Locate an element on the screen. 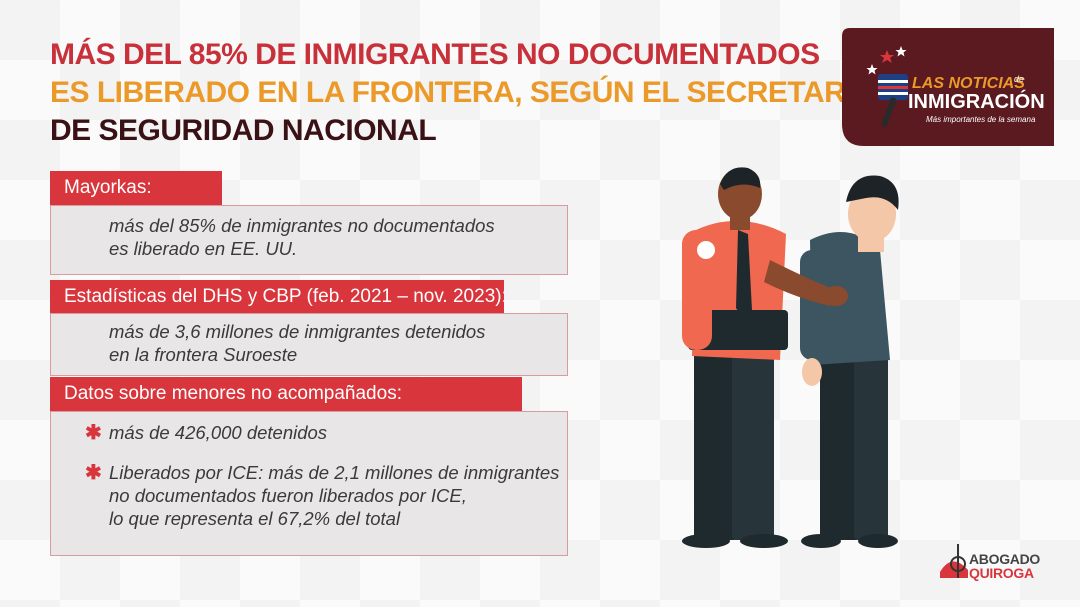 The image size is (1080, 607). brand-logo: ABOGADO QUIROGA is located at coordinates (993, 562).